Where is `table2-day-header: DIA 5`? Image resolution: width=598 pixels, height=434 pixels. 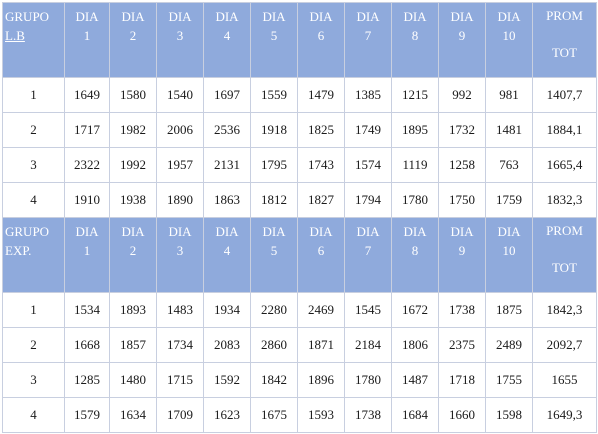 table2-day-header: DIA 5 is located at coordinates (274, 255).